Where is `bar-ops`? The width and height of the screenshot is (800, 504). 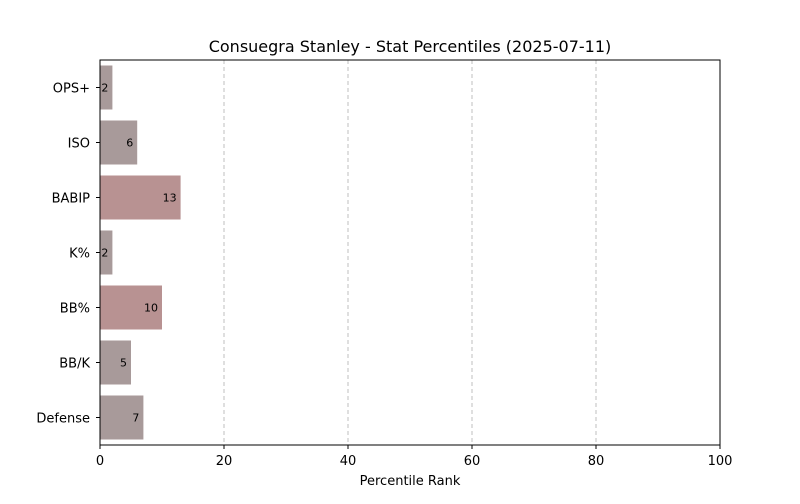 bar-ops is located at coordinates (106, 87).